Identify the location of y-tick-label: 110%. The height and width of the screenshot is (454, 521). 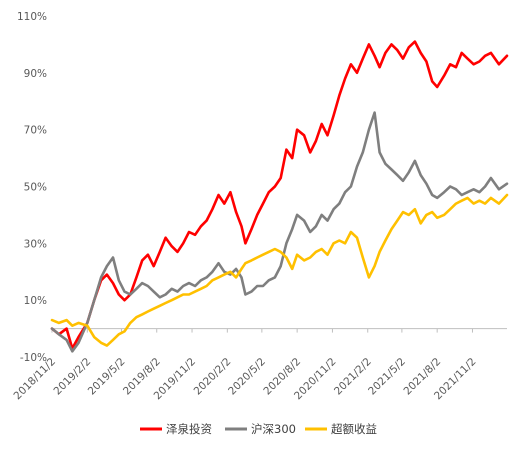
(32, 17).